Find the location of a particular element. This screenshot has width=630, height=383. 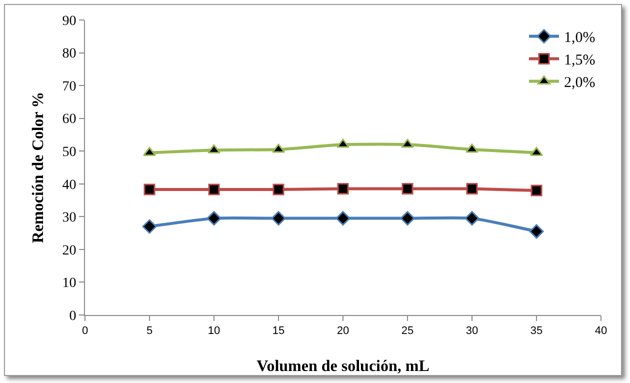

x-tick-label: 35 is located at coordinates (536, 331).